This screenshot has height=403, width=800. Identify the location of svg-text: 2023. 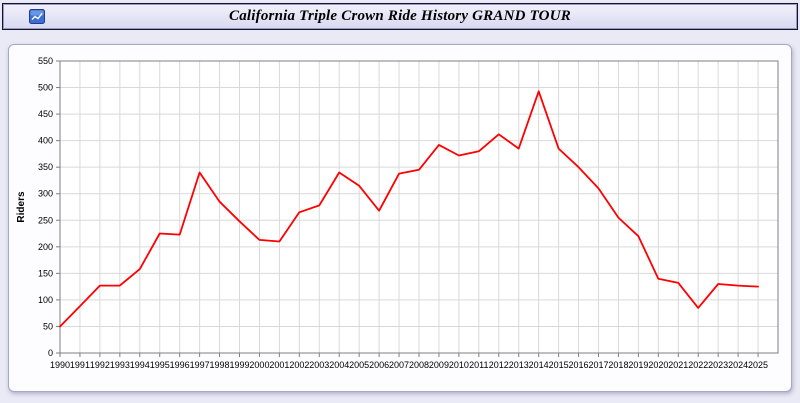
(718, 365).